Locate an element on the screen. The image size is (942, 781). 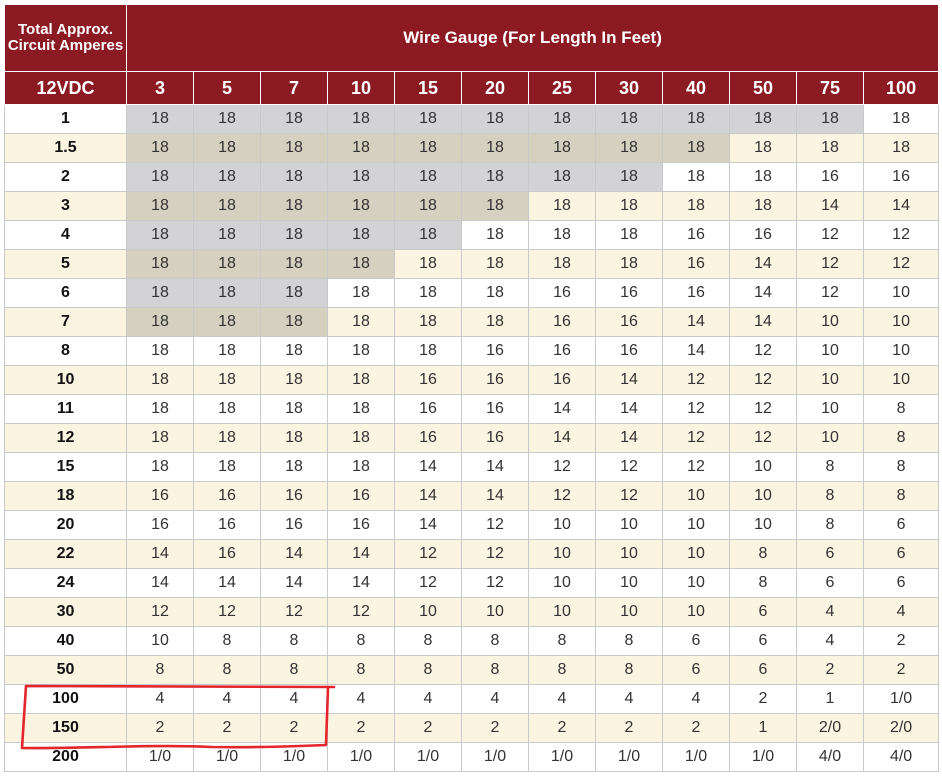
amperes-cell: 2 is located at coordinates (65, 177).